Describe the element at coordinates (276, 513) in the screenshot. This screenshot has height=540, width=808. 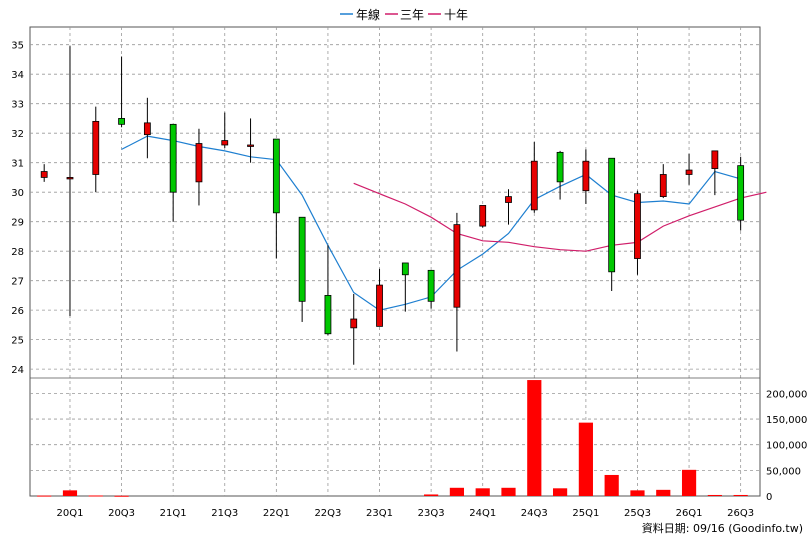
I see `x-tick-label: 22Q1` at that location.